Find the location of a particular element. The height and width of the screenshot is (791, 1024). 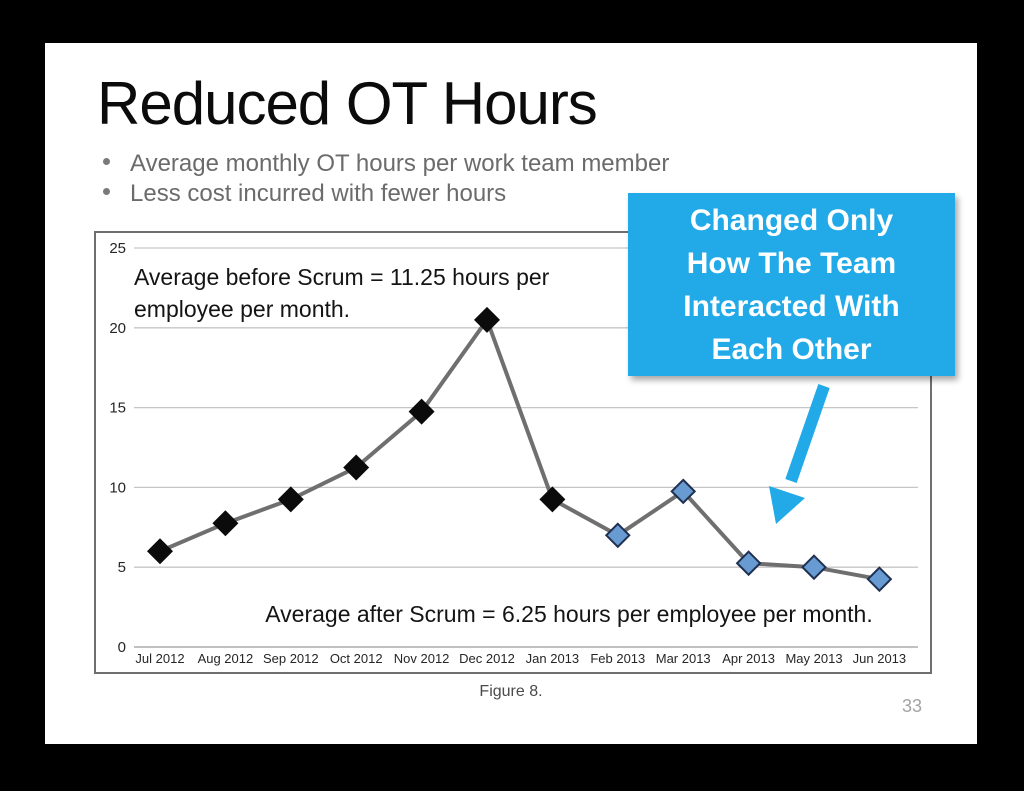

x-axis-tick-label: Jun 2013 is located at coordinates (880, 658).